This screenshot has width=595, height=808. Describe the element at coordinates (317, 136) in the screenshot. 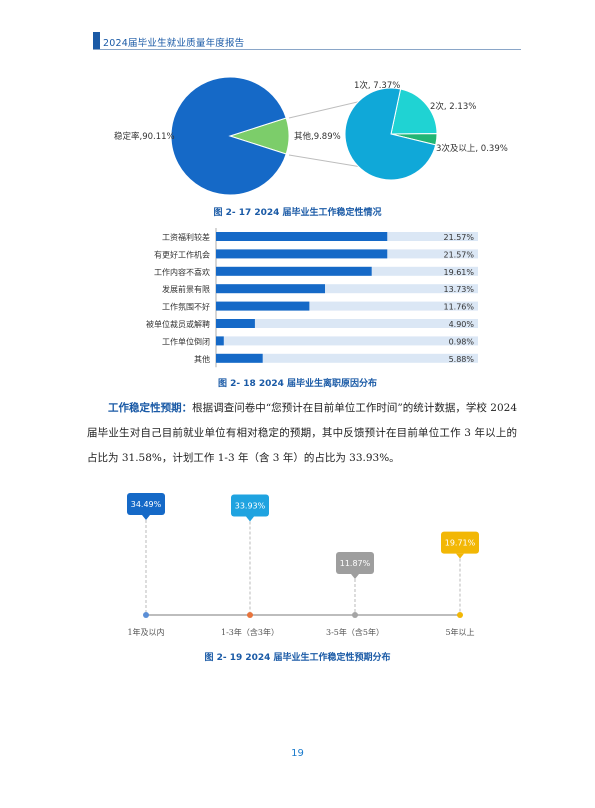

I see `main-pie-label-other: 其他,9.89%` at that location.